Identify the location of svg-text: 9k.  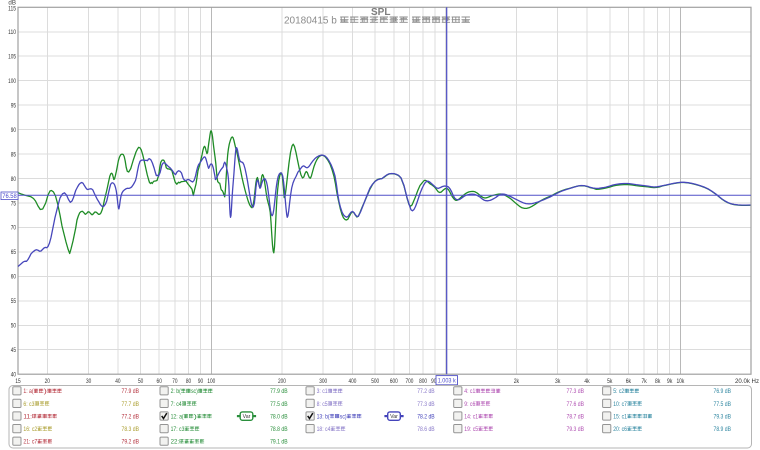
(670, 382).